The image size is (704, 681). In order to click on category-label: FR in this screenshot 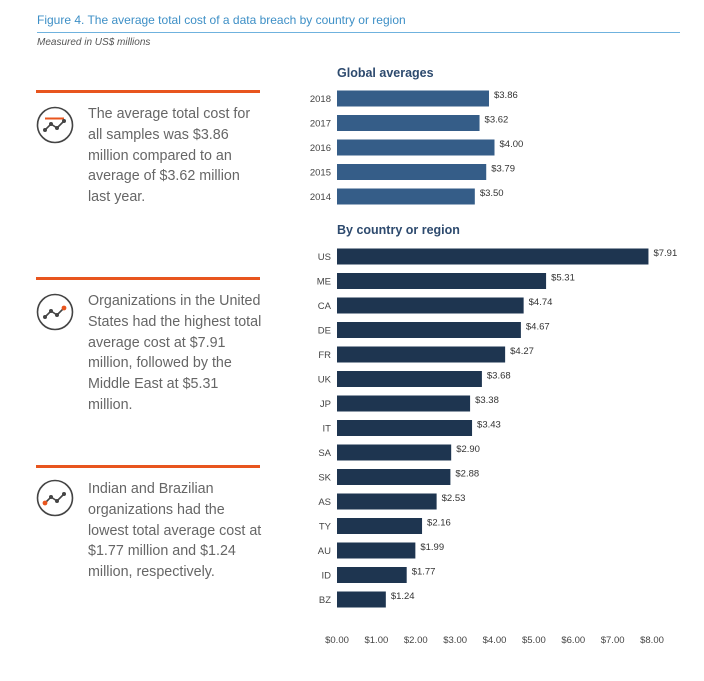, I will do `click(324, 355)`.